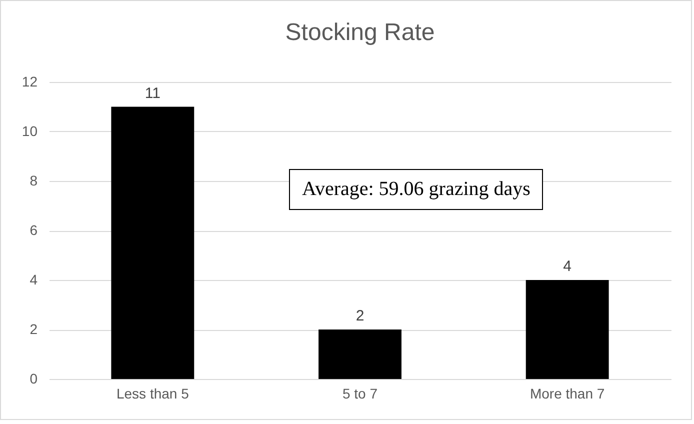 The width and height of the screenshot is (694, 424). Describe the element at coordinates (360, 32) in the screenshot. I see `chart-title: Stocking Rate` at that location.